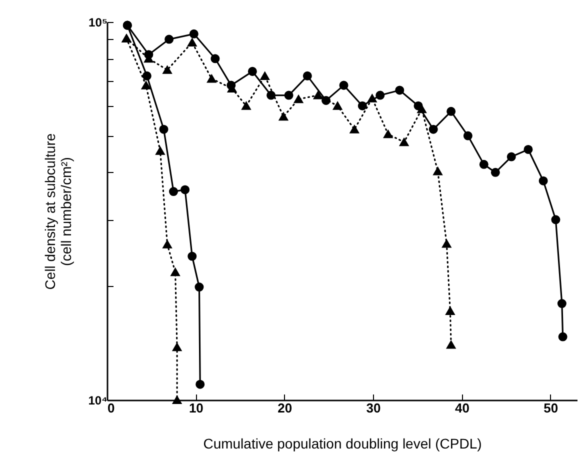  What do you see at coordinates (342, 444) in the screenshot?
I see `x-axis-title: Cumulative population doubling level (CPDL)` at bounding box center [342, 444].